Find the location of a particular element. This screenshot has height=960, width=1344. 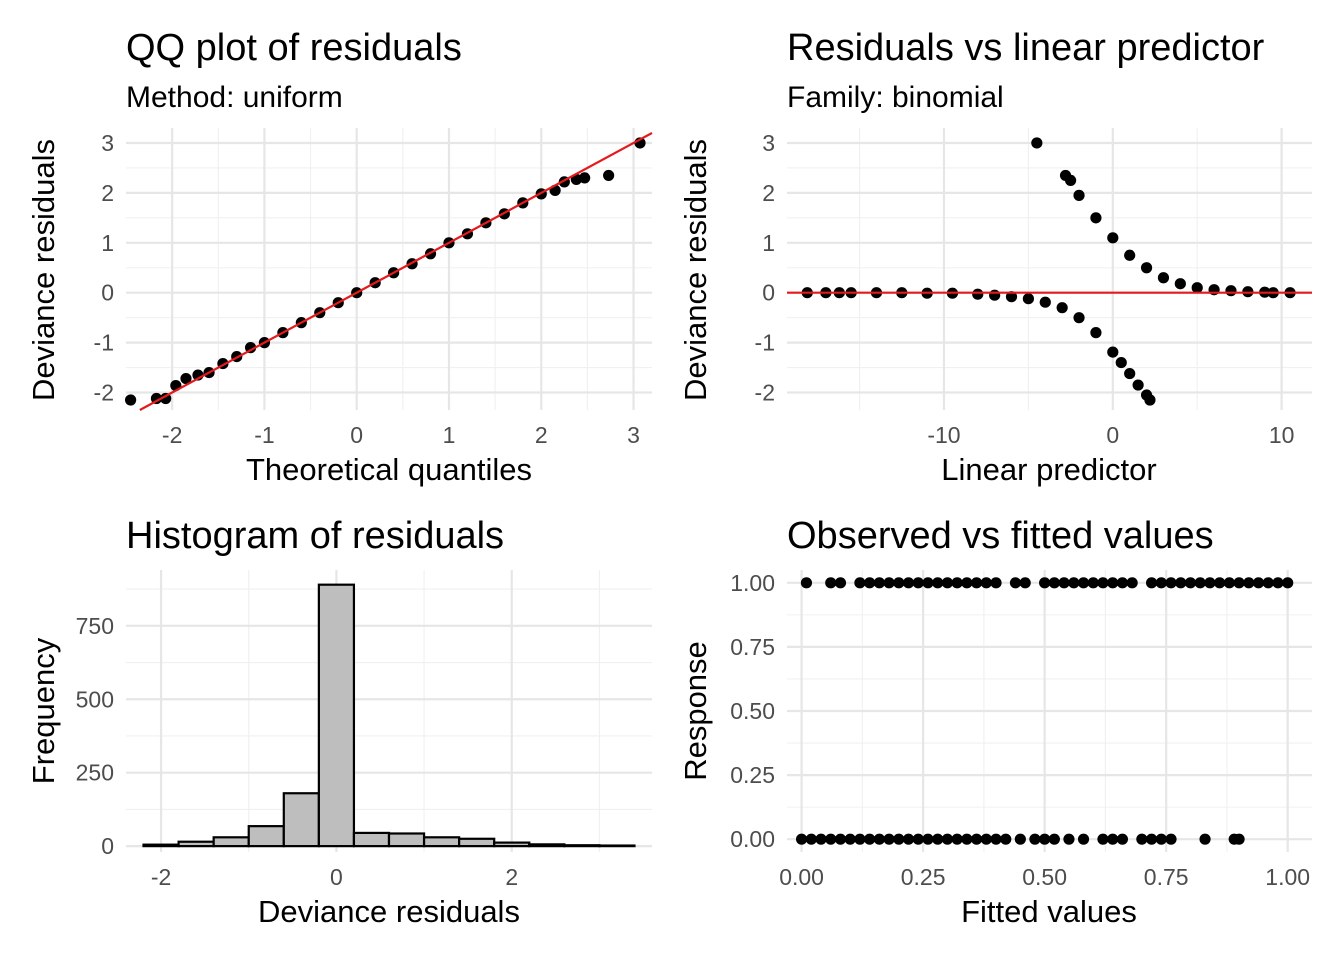

y-tick-label: -1 is located at coordinates (765, 343).